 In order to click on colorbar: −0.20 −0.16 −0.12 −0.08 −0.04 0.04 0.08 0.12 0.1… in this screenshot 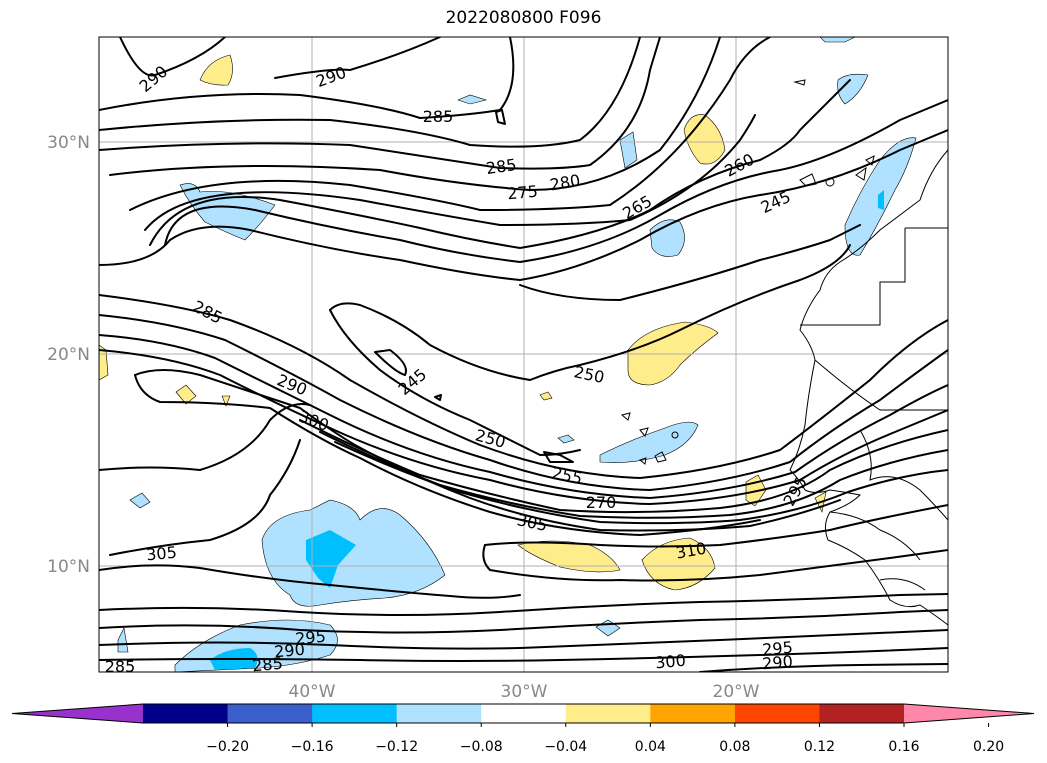, I will do `click(523, 729)`.